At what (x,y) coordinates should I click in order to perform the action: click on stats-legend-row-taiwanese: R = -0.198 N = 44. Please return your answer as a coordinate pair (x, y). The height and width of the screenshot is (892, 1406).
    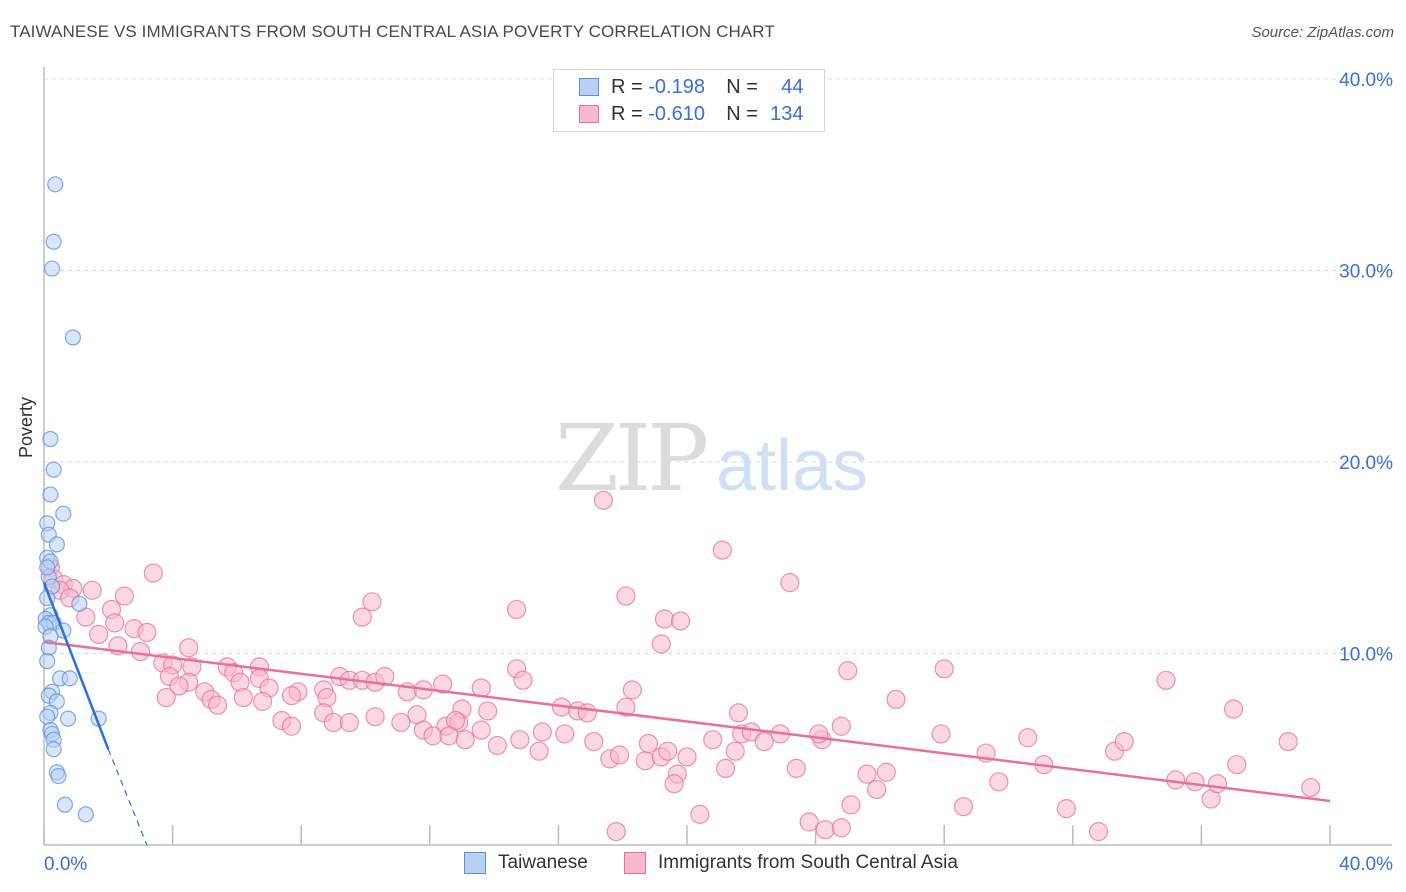
    Looking at the image, I should click on (691, 87).